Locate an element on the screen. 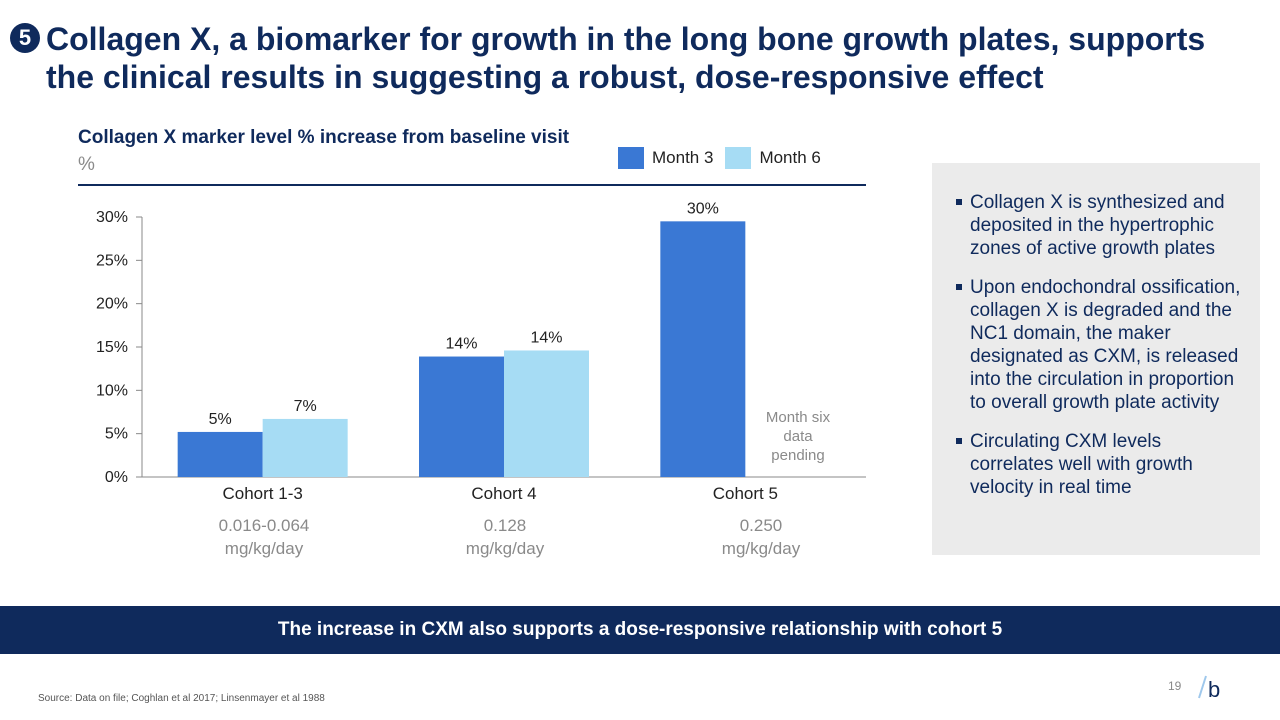 The height and width of the screenshot is (720, 1280). dose-value: 0.128 is located at coordinates (505, 525).